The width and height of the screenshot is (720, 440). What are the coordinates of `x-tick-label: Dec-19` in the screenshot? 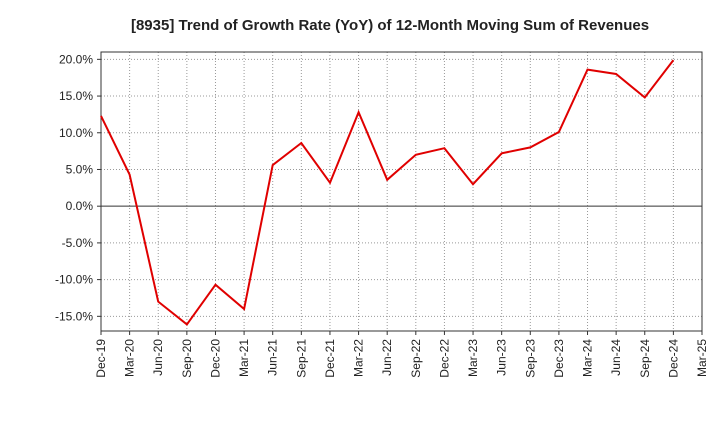 It's located at (101, 358).